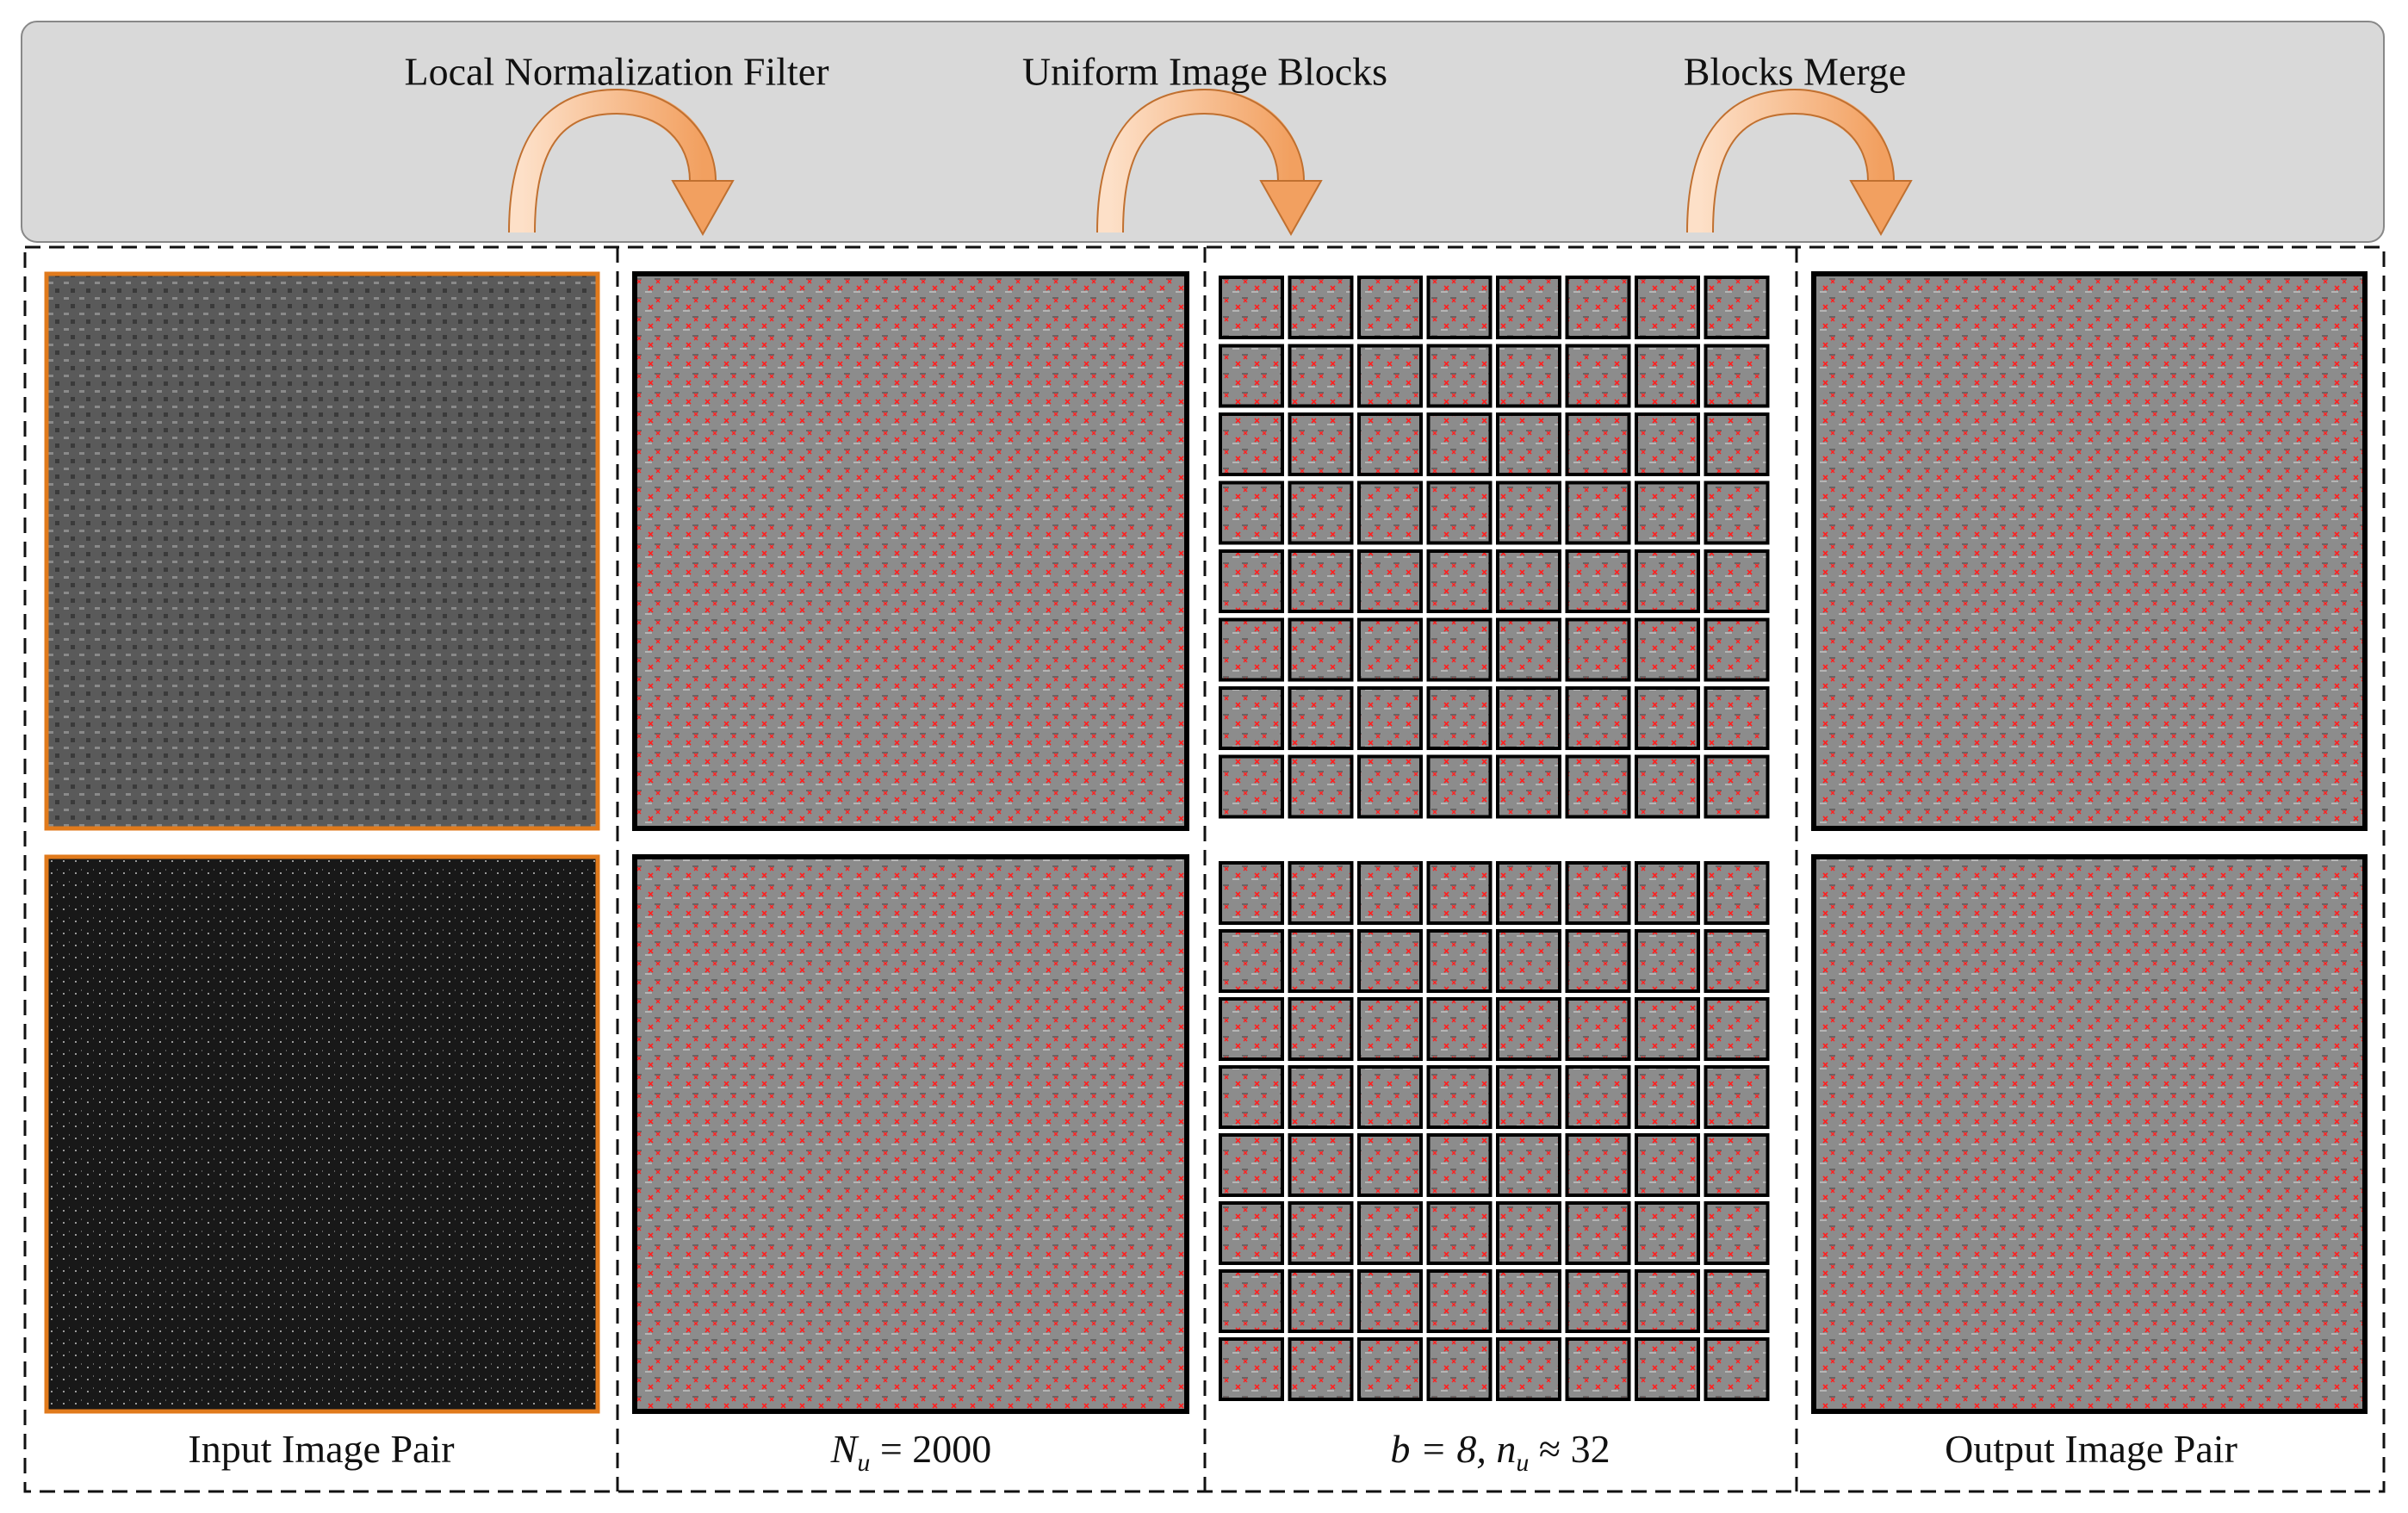 The width and height of the screenshot is (2408, 1513). I want to click on caption: Input Image Pair, so click(321, 1449).